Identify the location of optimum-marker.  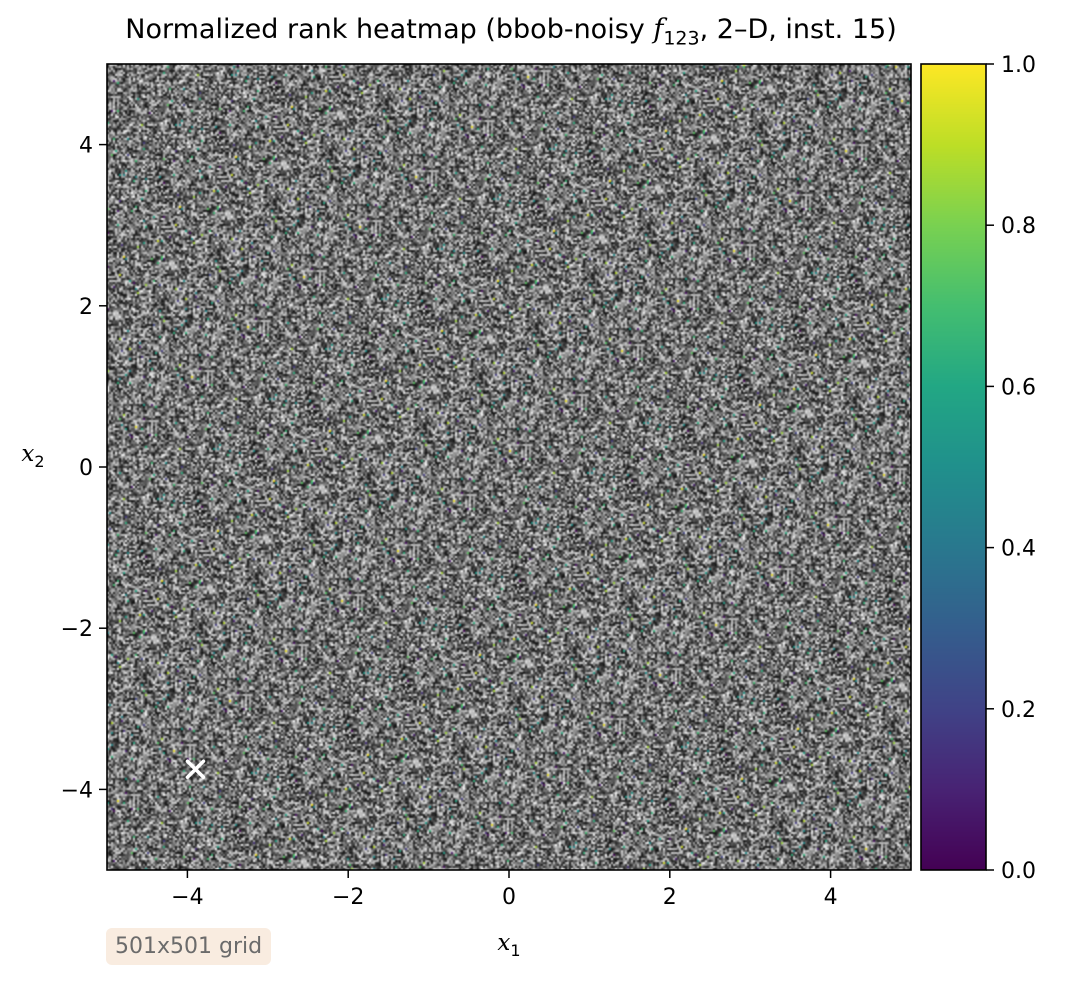
(195, 769).